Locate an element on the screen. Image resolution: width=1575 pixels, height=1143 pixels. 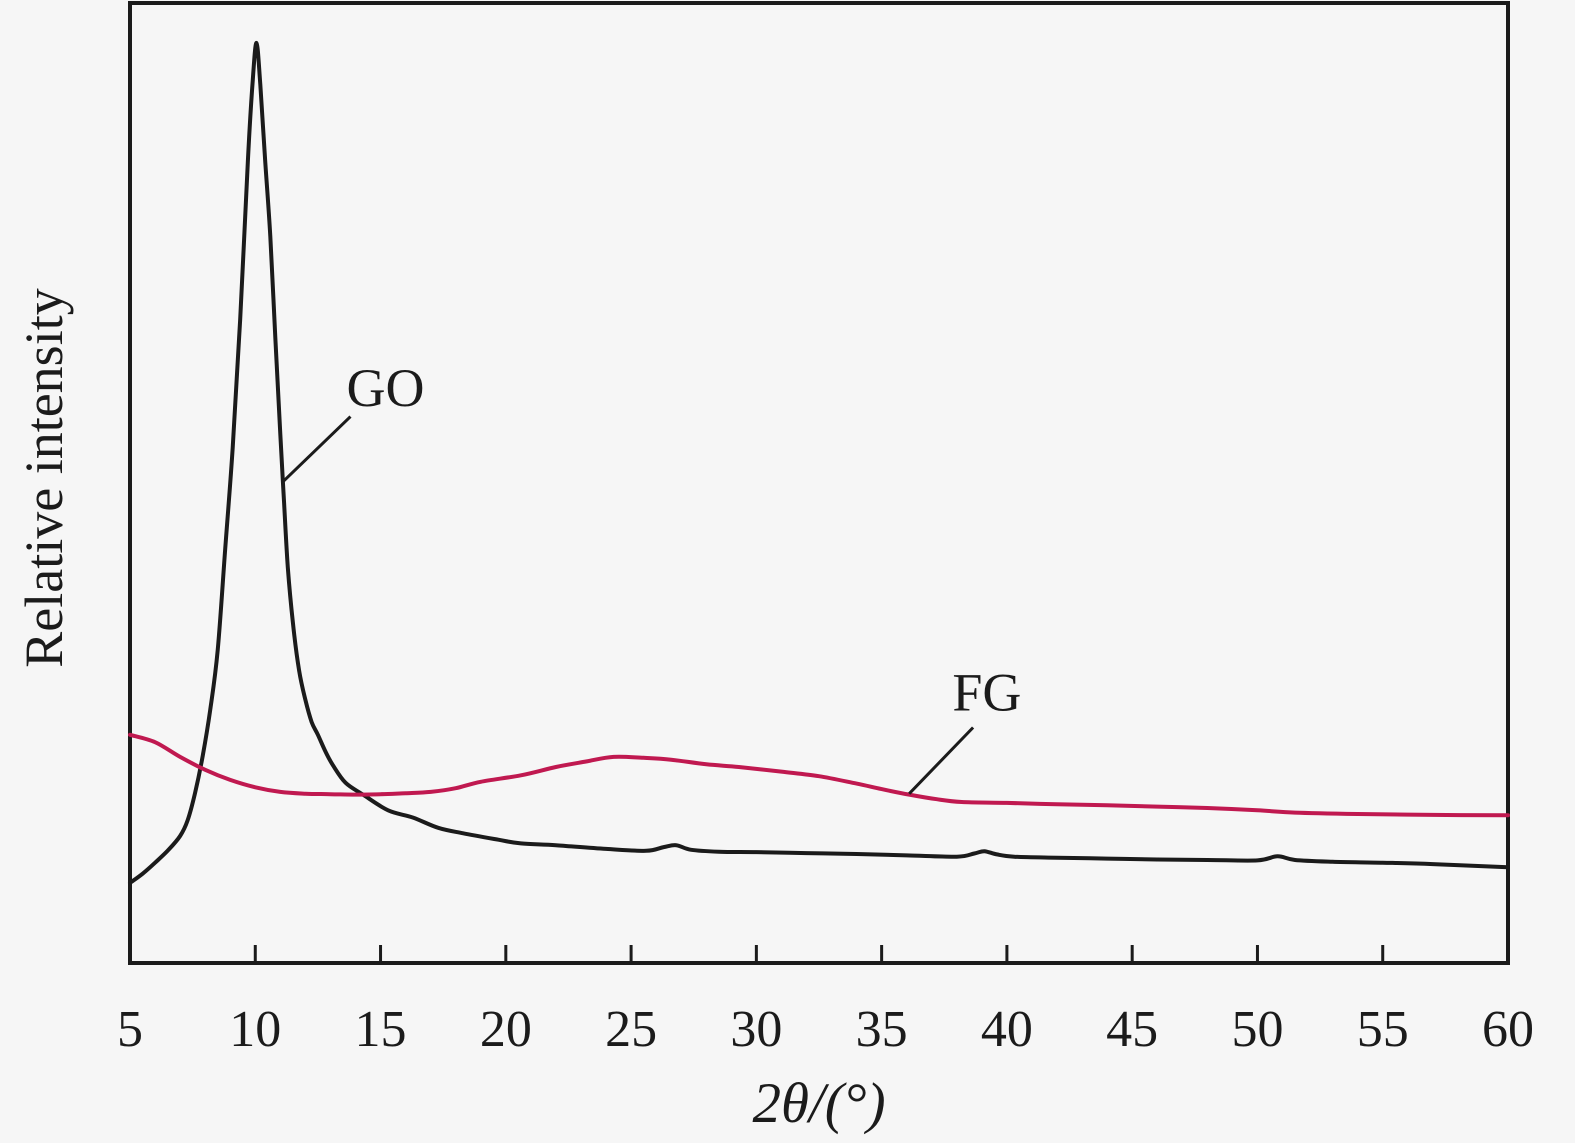
go-leader-line is located at coordinates (316, 449).